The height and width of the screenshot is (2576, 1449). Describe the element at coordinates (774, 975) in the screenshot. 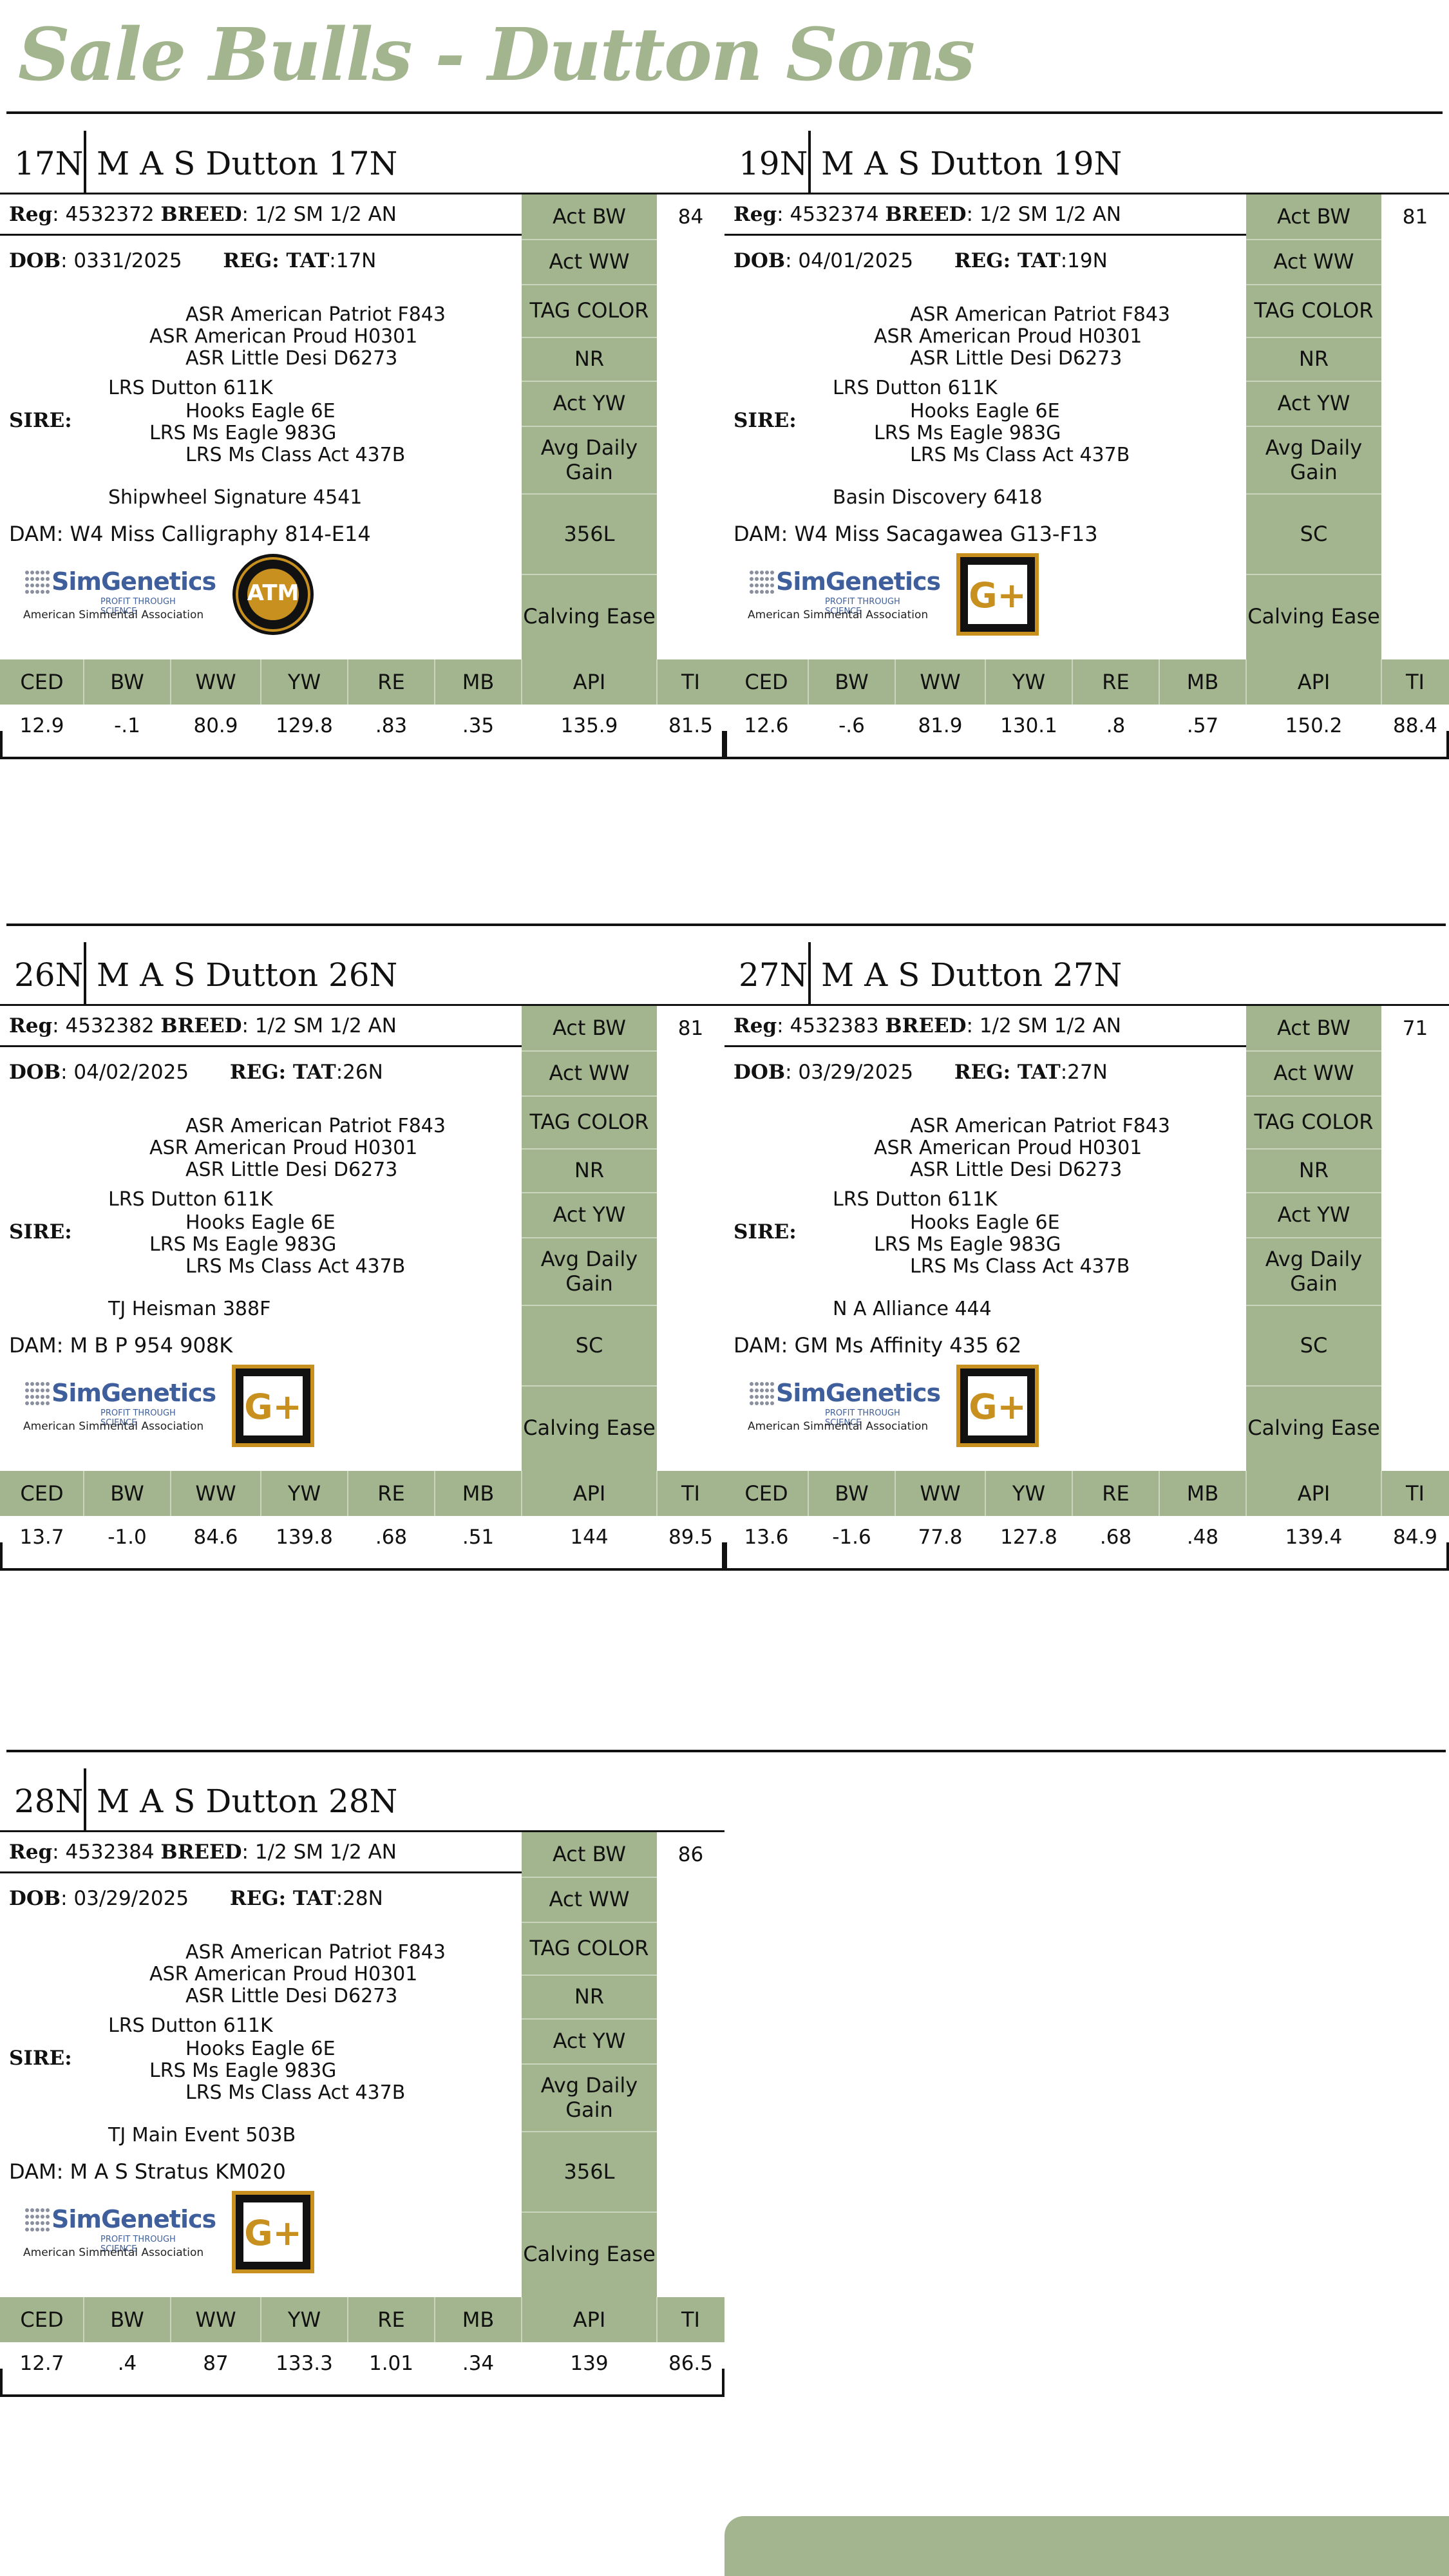

I see `bull-id: 27N` at that location.